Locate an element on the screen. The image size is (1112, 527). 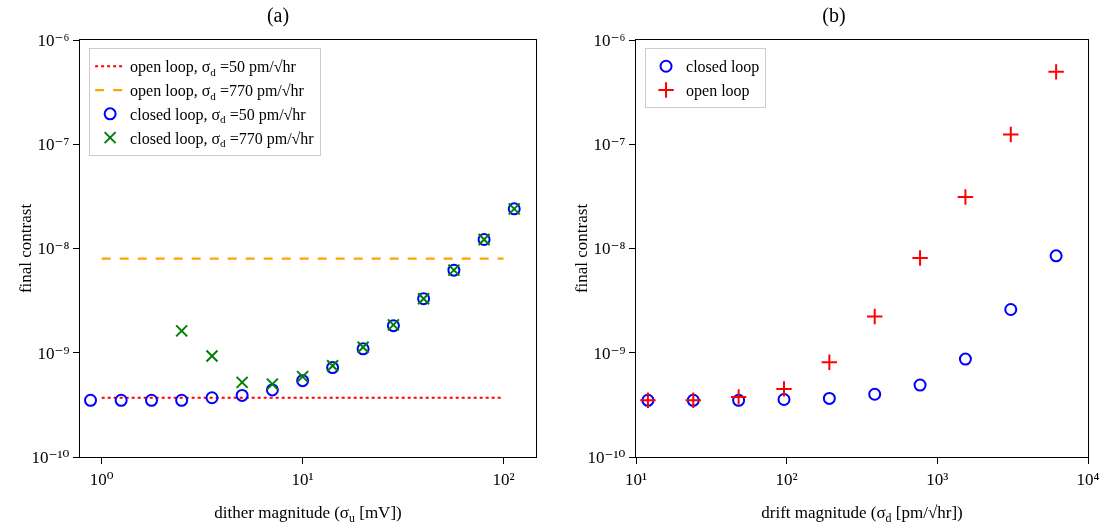
x-axis-title: dither magnitude (σ$_{u}$ [mV]) is located at coordinates (308, 514).